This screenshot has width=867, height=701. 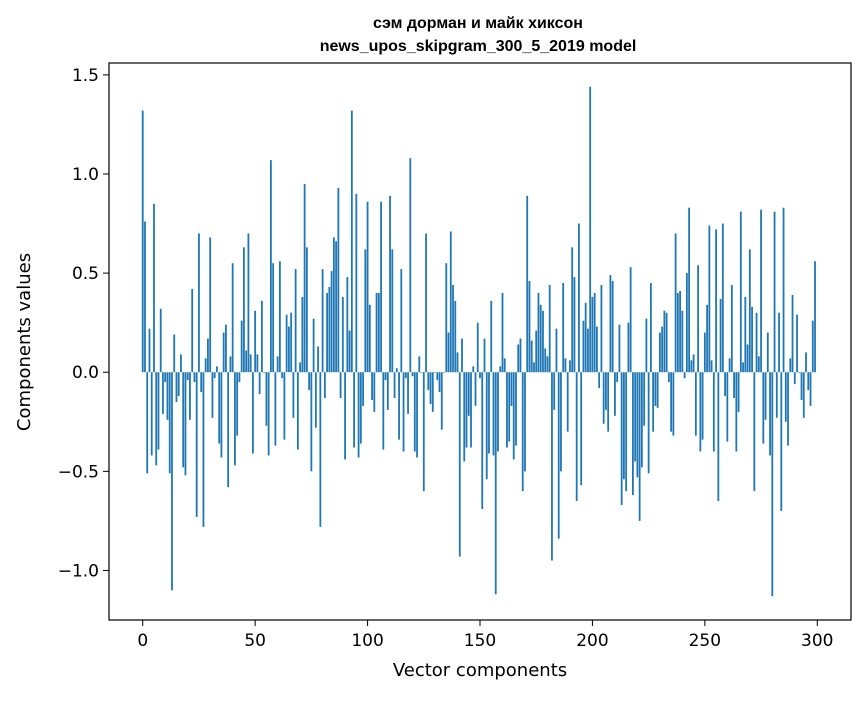 What do you see at coordinates (592, 641) in the screenshot?
I see `x-tick-label: 200` at bounding box center [592, 641].